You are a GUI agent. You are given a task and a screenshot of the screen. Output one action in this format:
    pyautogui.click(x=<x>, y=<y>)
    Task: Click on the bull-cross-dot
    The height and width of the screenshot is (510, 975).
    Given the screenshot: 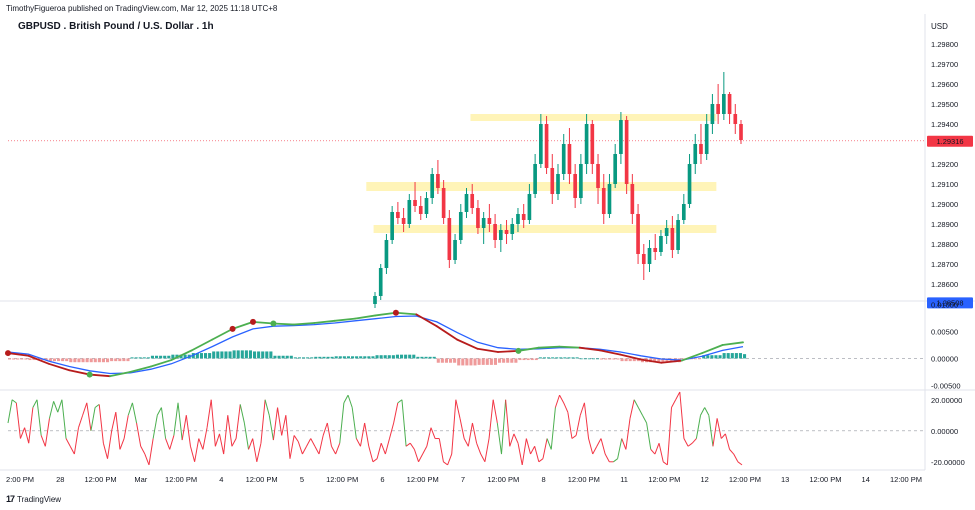 What is the action you would take?
    pyautogui.click(x=89, y=374)
    